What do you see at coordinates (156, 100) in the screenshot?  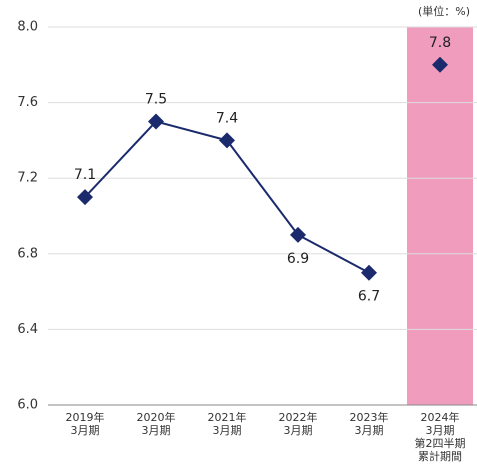 I see `data-label: 7.5` at bounding box center [156, 100].